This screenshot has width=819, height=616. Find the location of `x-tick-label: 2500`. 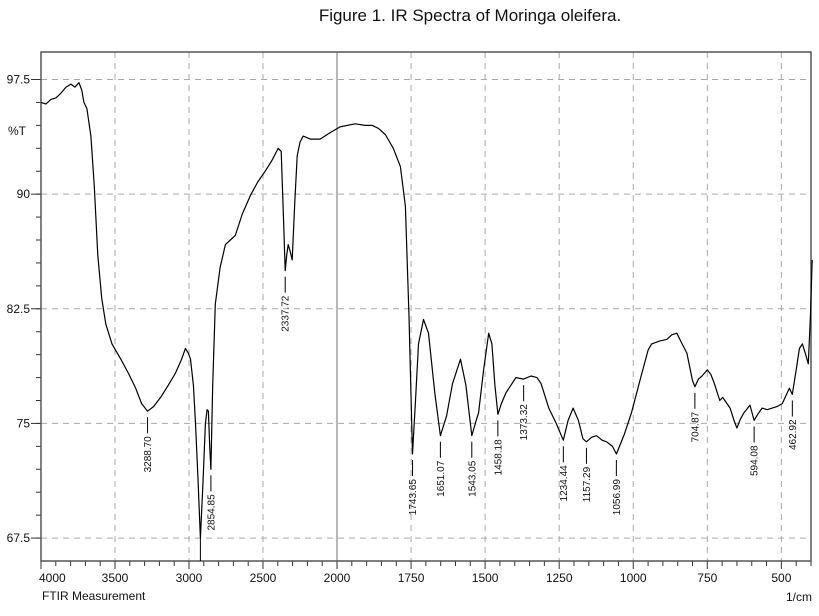

x-tick-label: 2500 is located at coordinates (263, 578).